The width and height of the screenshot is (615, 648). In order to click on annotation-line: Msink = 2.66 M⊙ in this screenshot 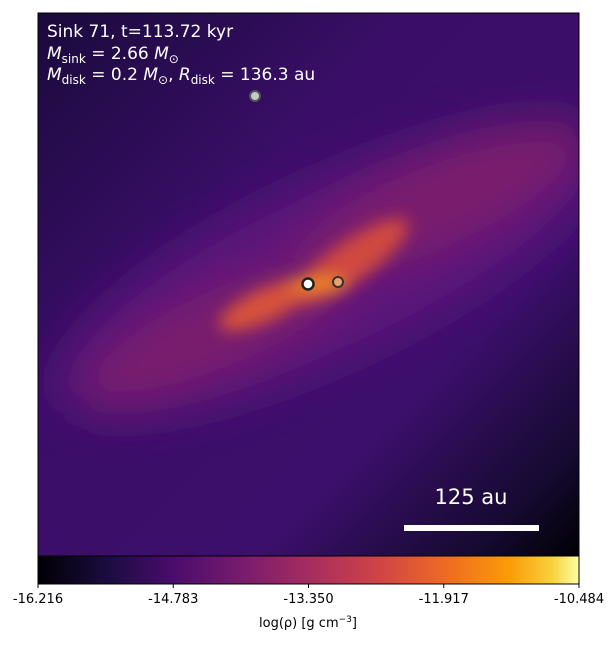, I will do `click(113, 55)`.